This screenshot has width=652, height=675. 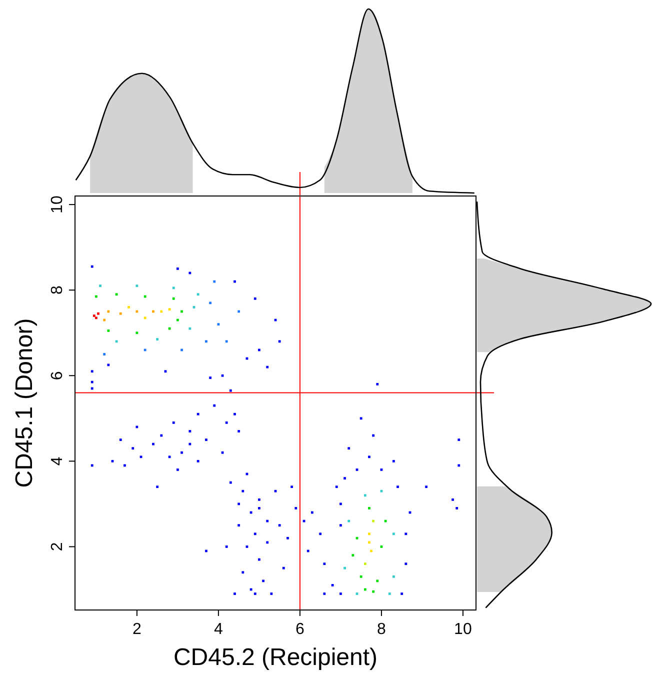 What do you see at coordinates (57, 375) in the screenshot?
I see `y-tick-label: 6` at bounding box center [57, 375].